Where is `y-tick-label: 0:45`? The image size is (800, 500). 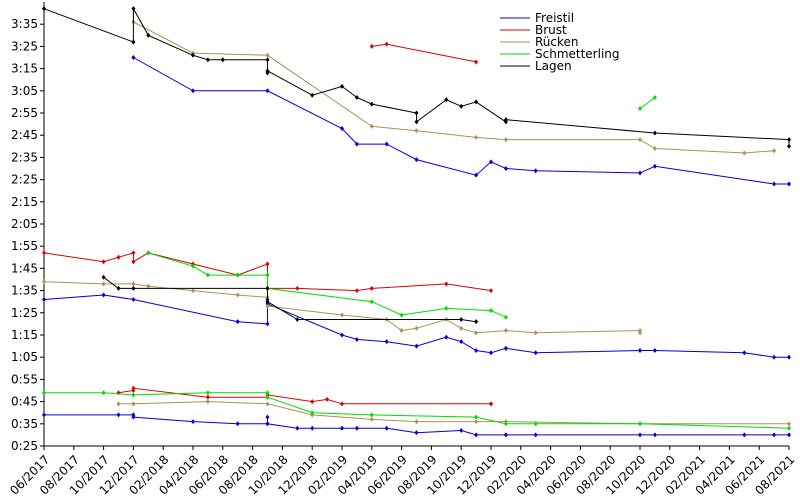 y-tick-label: 0:45 is located at coordinates (24, 402).